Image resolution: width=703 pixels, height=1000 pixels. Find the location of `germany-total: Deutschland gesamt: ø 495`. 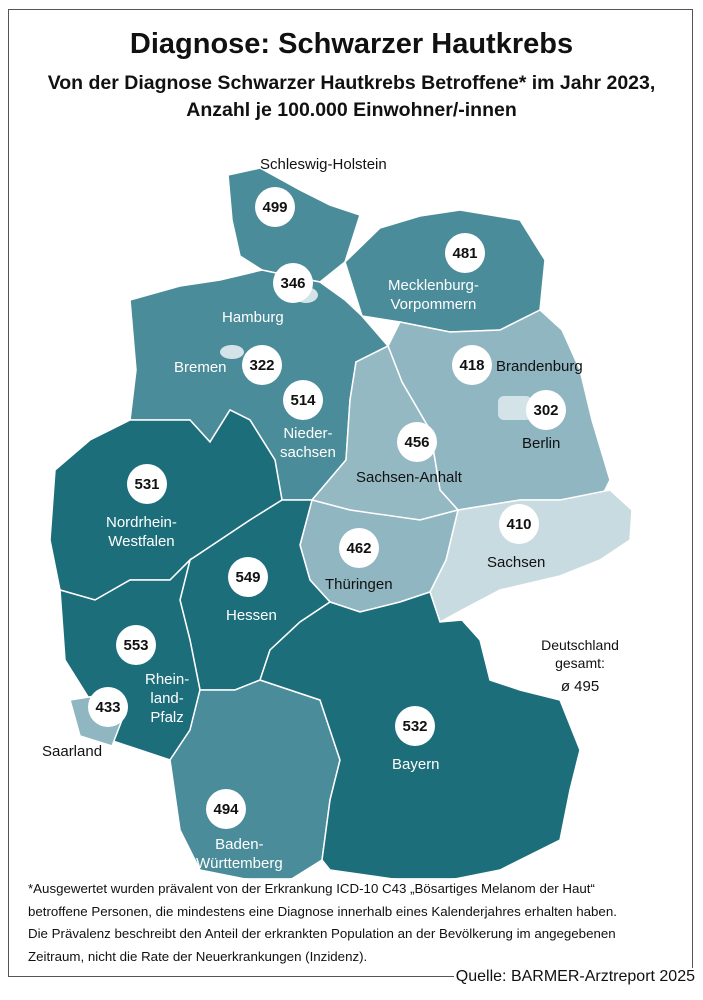

germany-total: Deutschland gesamt: ø 495 is located at coordinates (580, 666).